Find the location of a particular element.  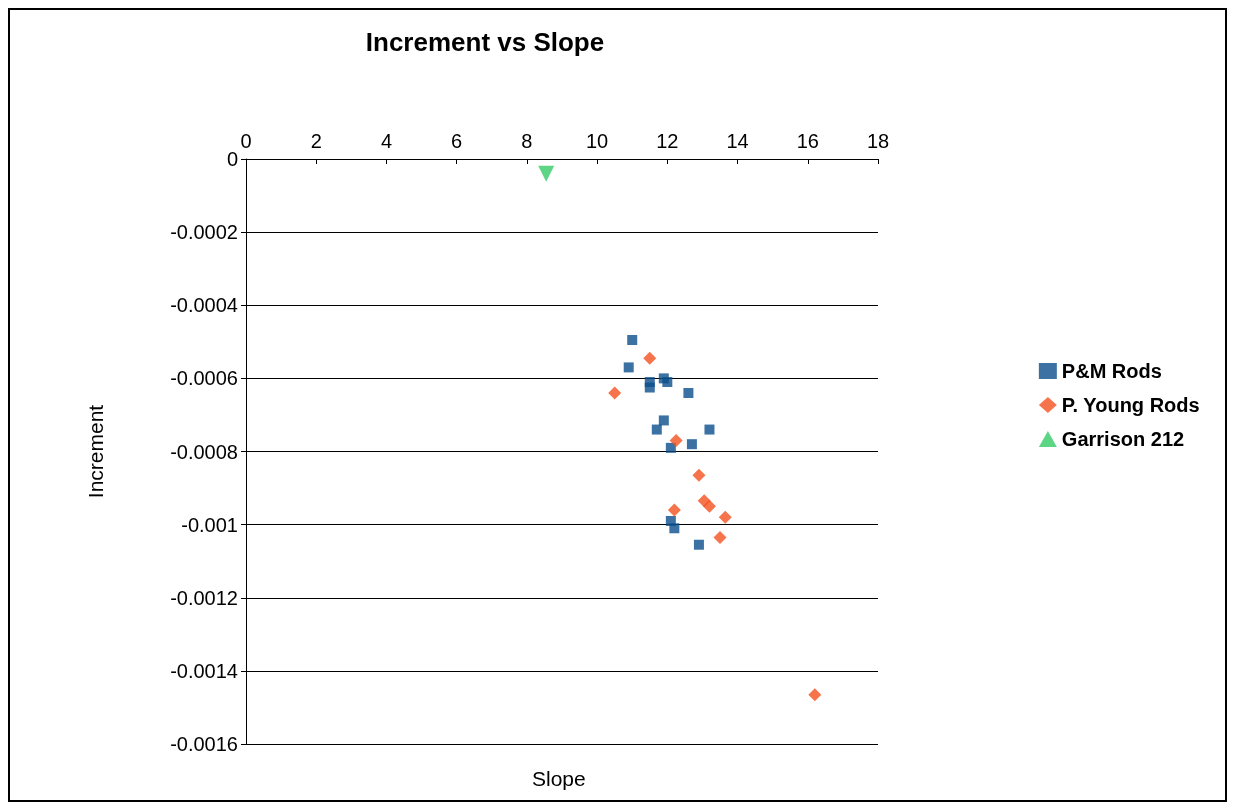

y-tick-label: 0 is located at coordinates (232, 159).